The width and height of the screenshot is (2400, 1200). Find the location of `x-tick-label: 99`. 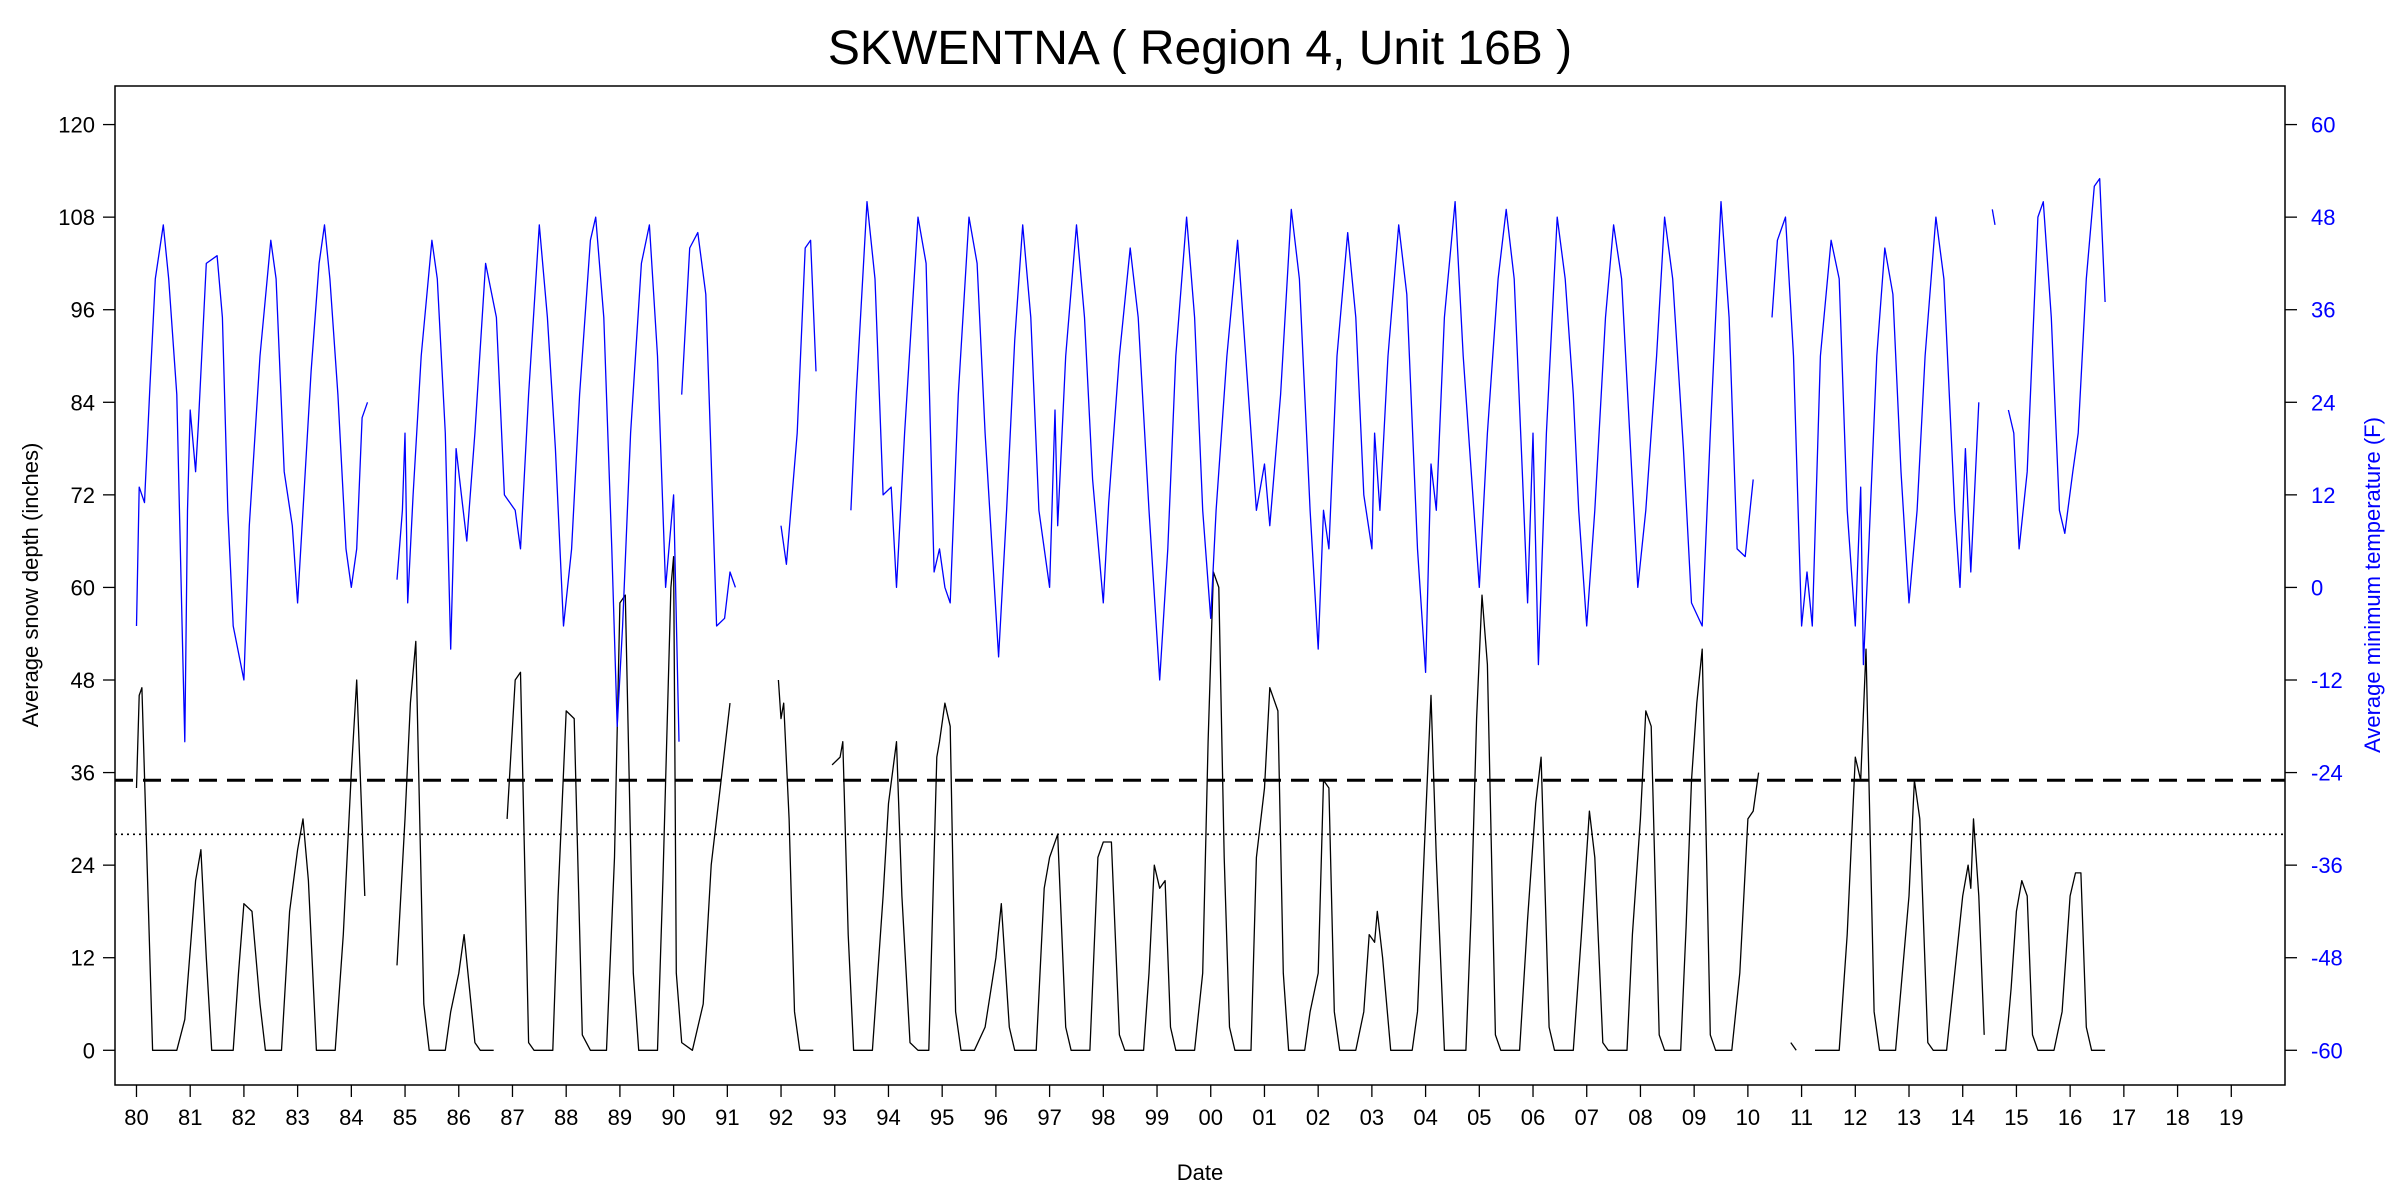

x-tick-label: 99 is located at coordinates (1157, 1117).